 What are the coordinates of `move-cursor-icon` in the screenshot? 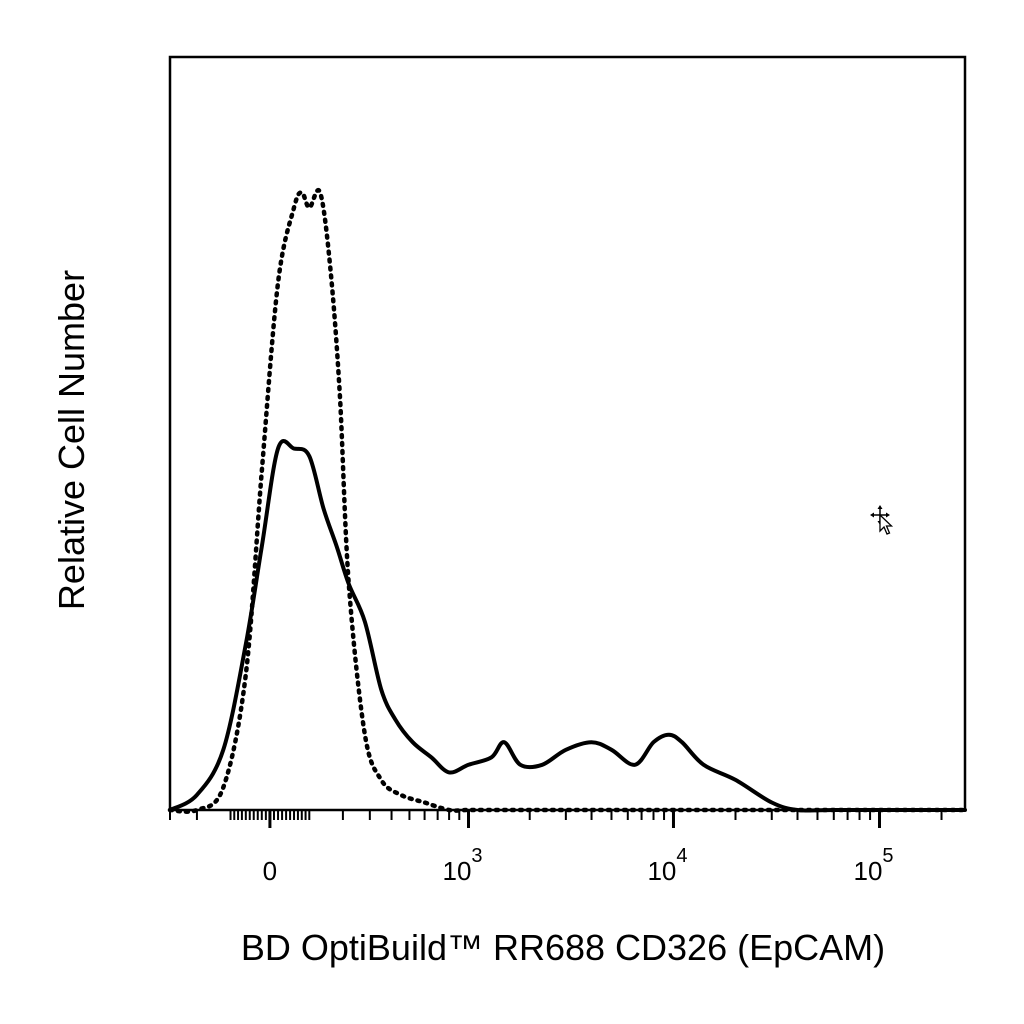 It's located at (882, 520).